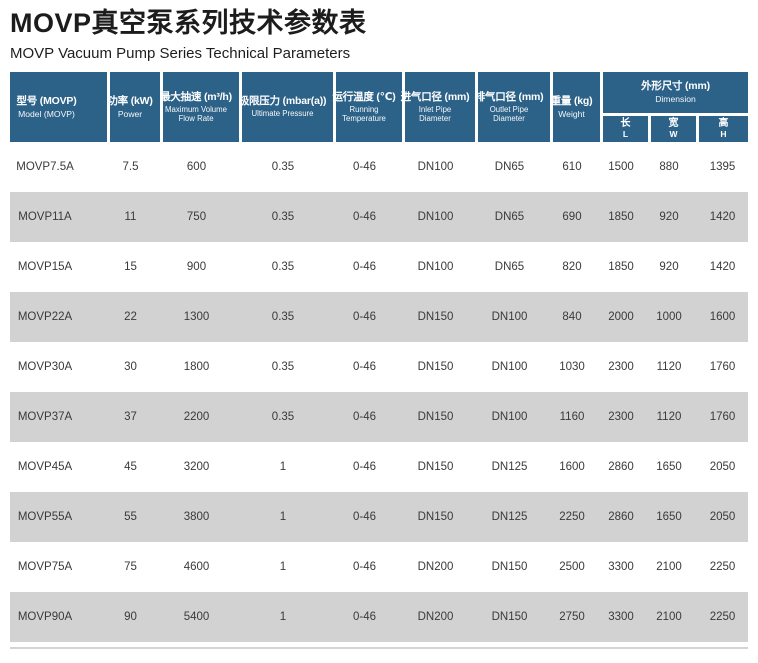 The width and height of the screenshot is (758, 663). I want to click on subheader-height: 高 H, so click(723, 129).